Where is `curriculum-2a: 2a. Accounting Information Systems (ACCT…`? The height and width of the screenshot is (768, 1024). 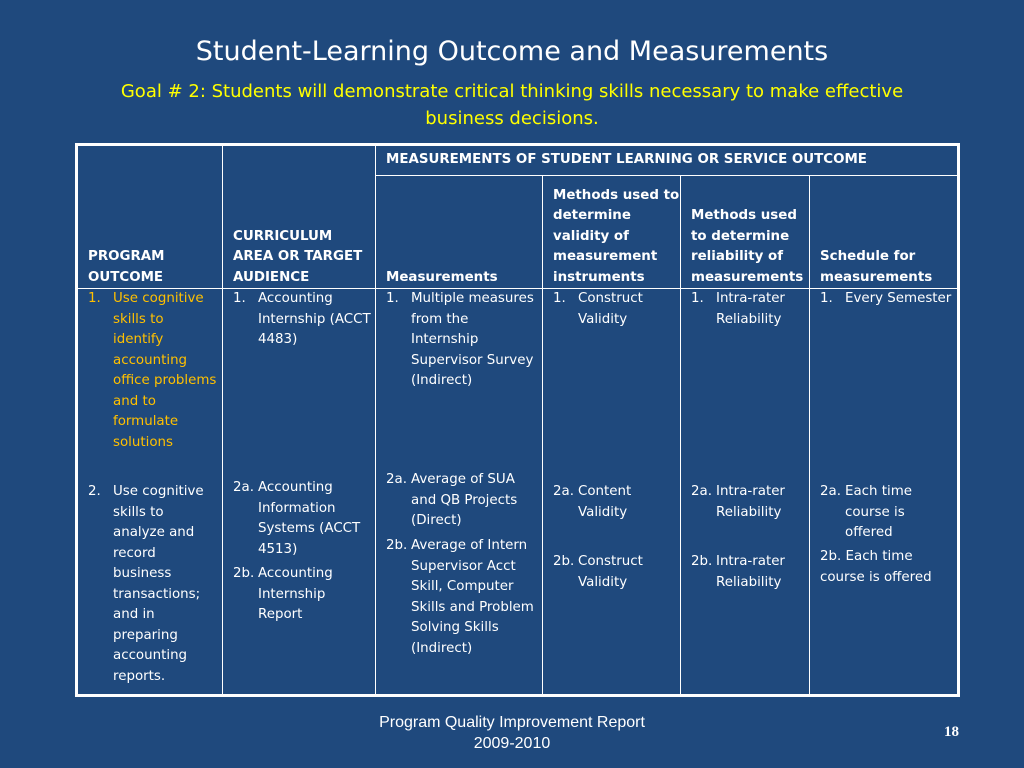
curriculum-2a: 2a. Accounting Information Systems (ACCT… is located at coordinates (297, 518).